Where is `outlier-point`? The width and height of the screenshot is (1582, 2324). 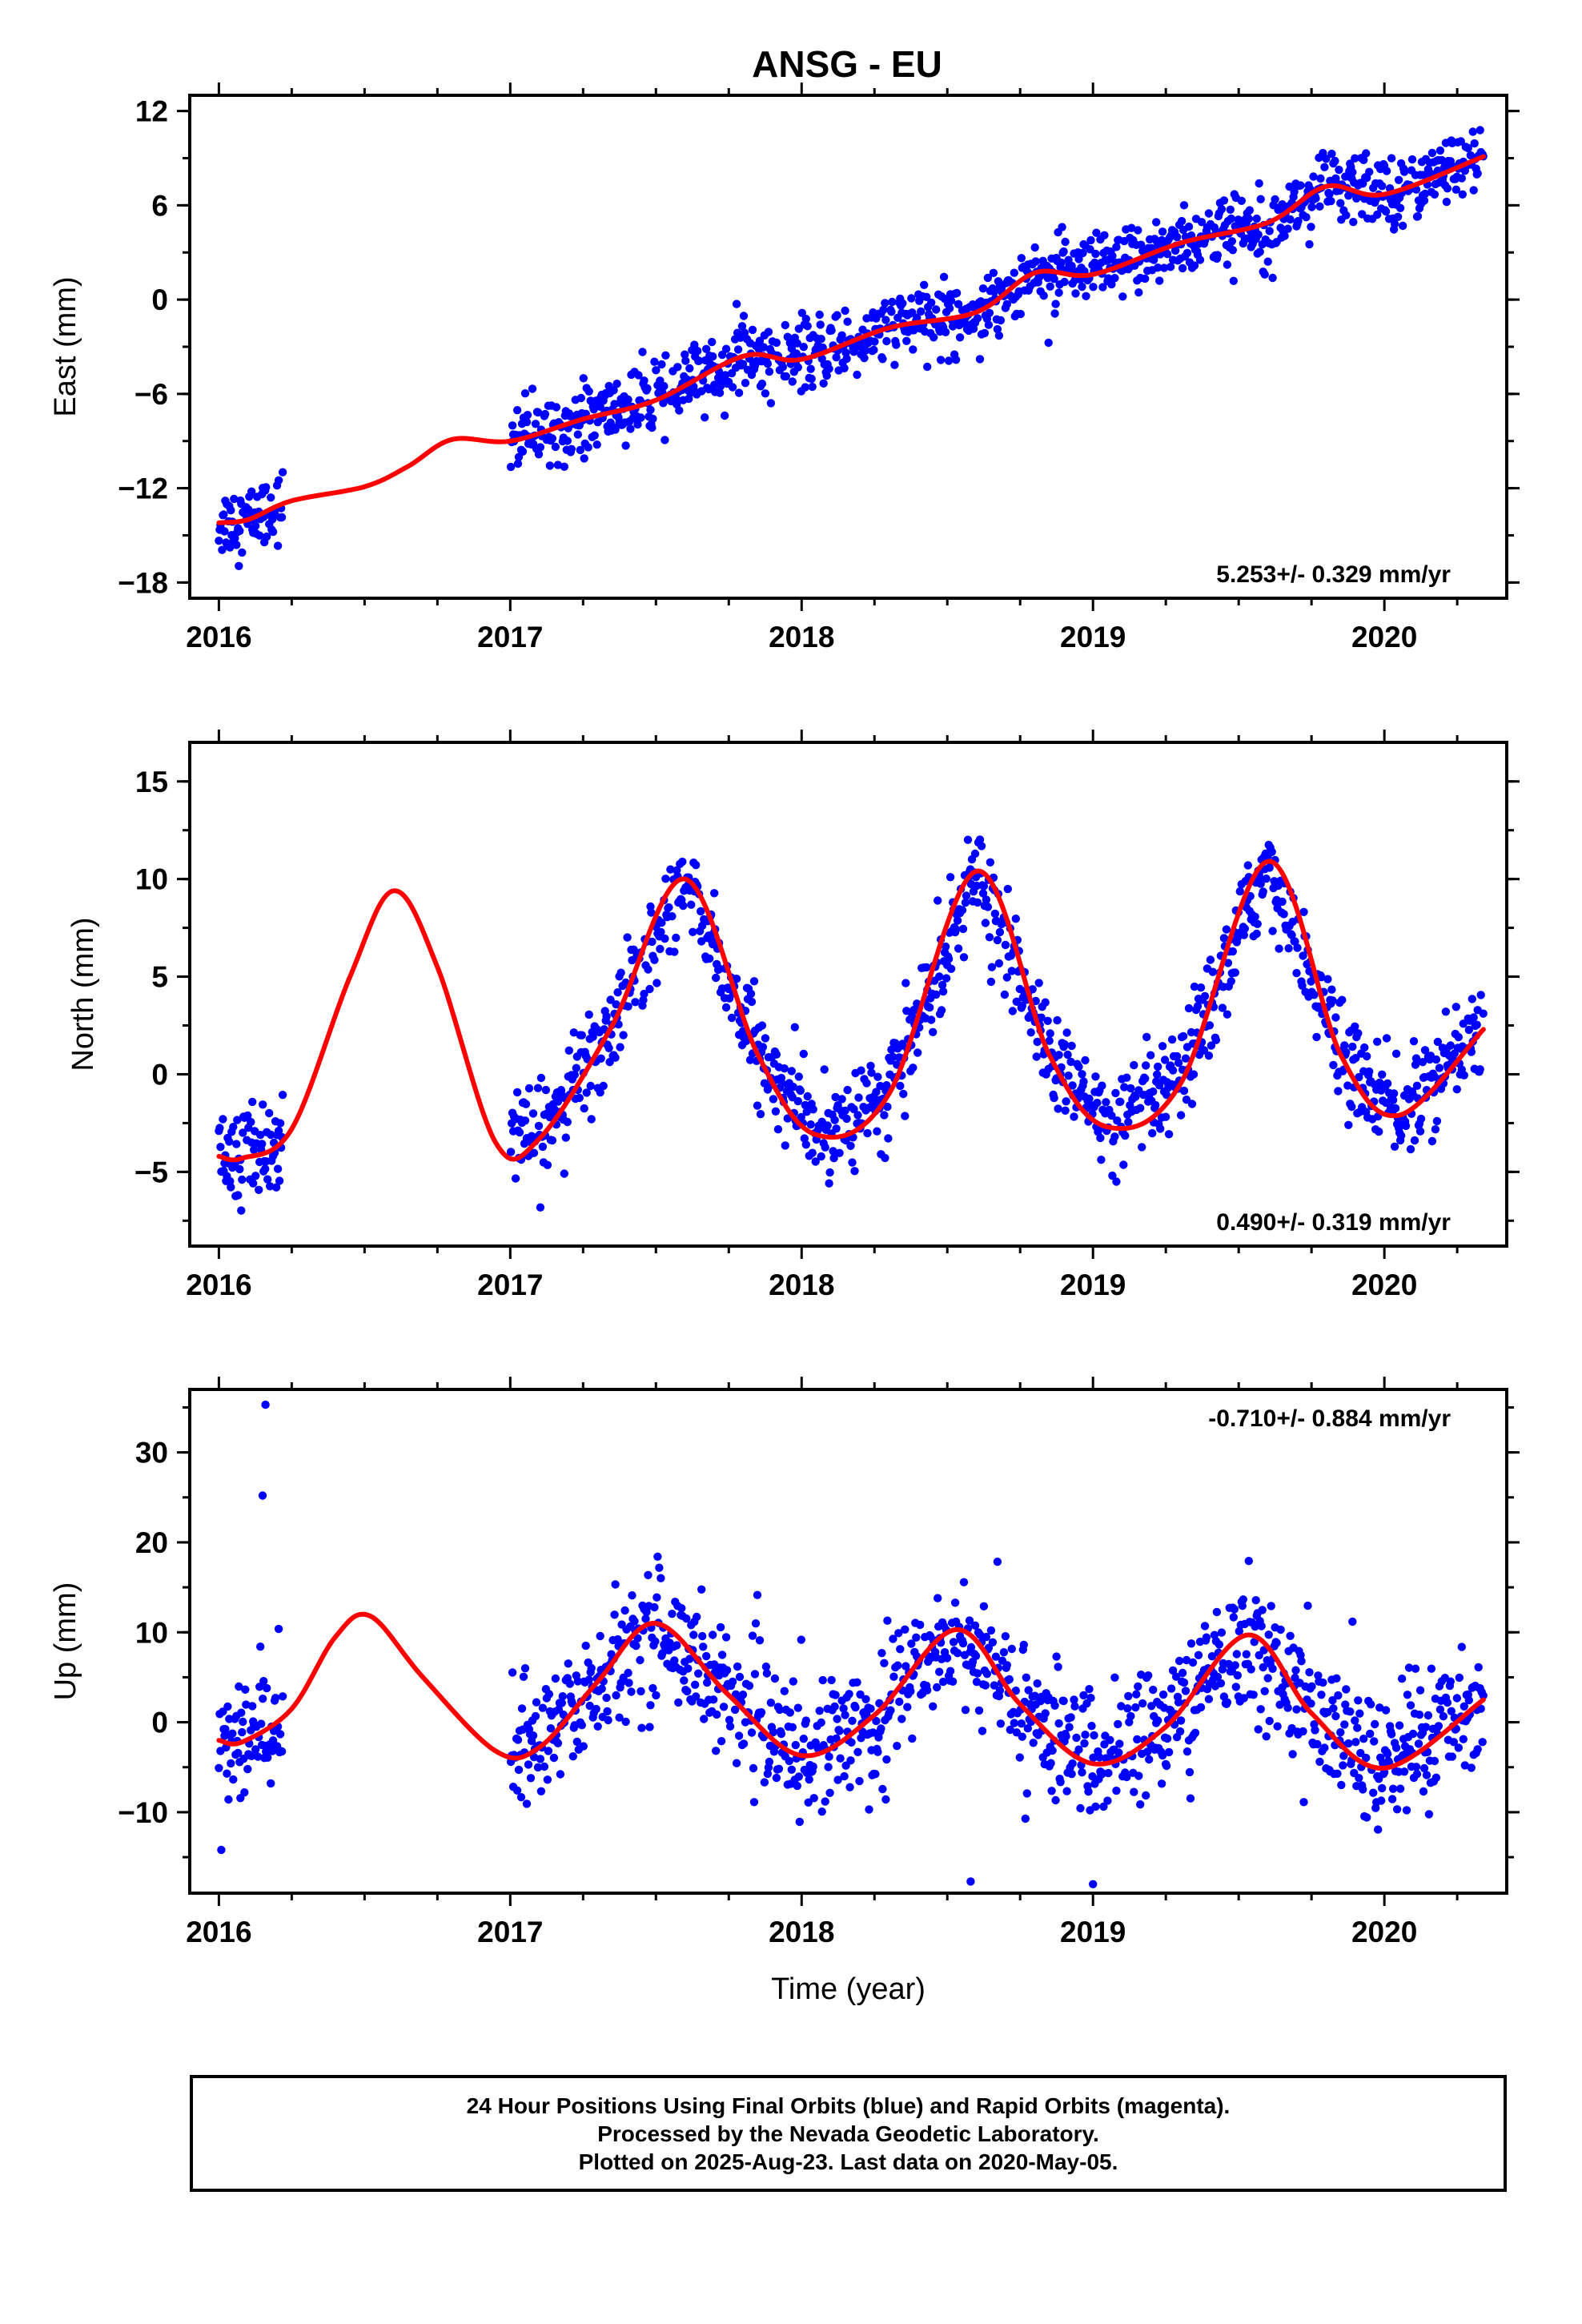 outlier-point is located at coordinates (1093, 1884).